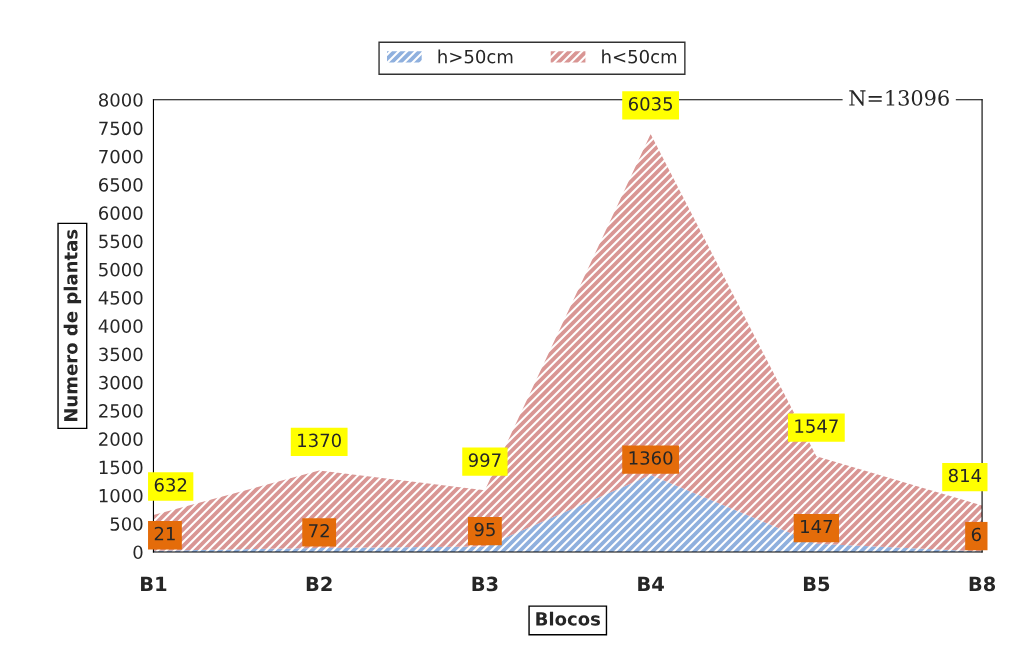  I want to click on data-label: 814, so click(965, 475).